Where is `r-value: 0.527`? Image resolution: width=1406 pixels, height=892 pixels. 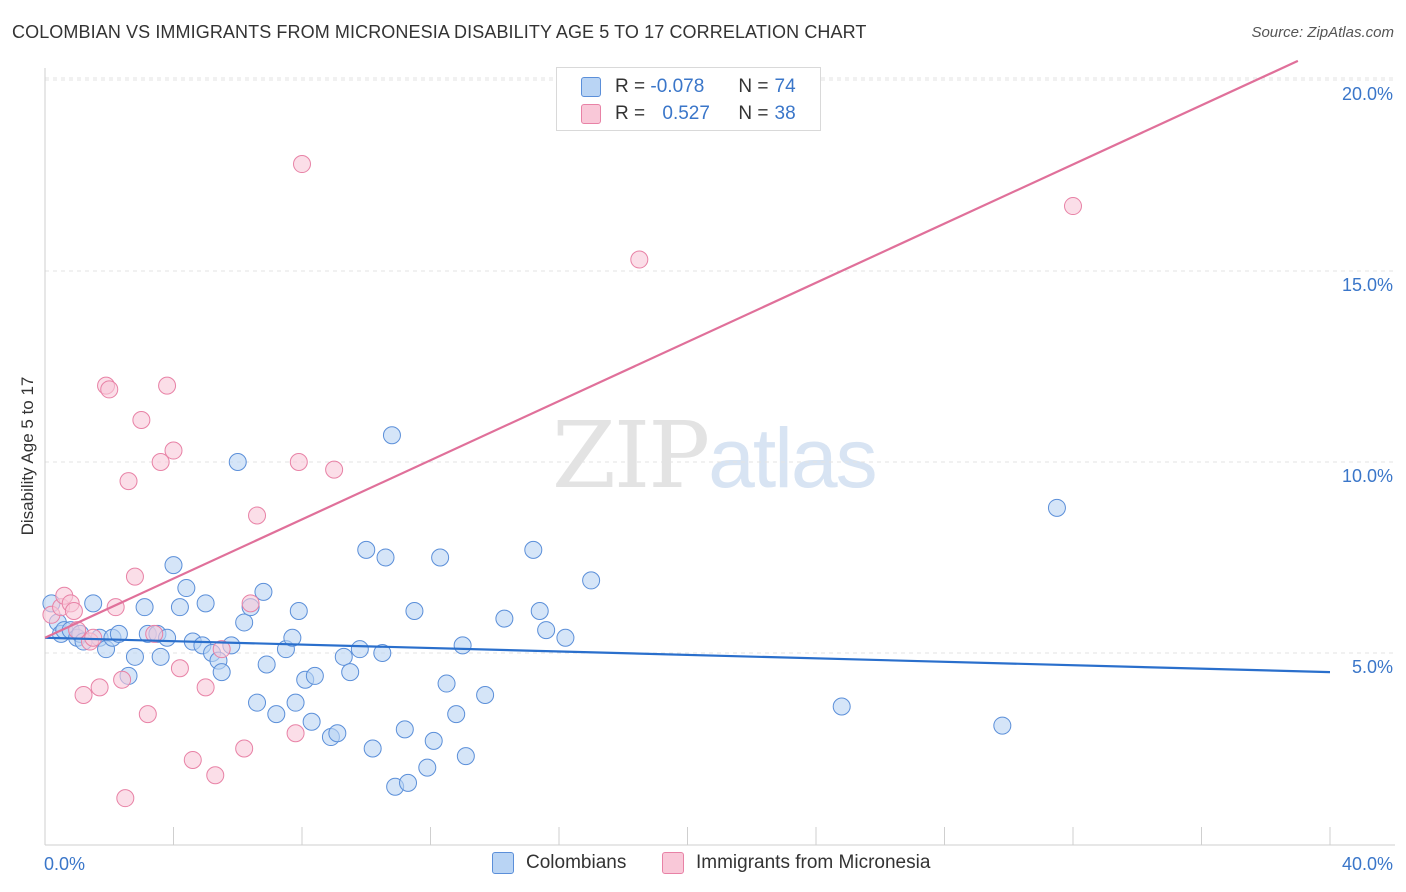 r-value: 0.527 is located at coordinates (686, 113).